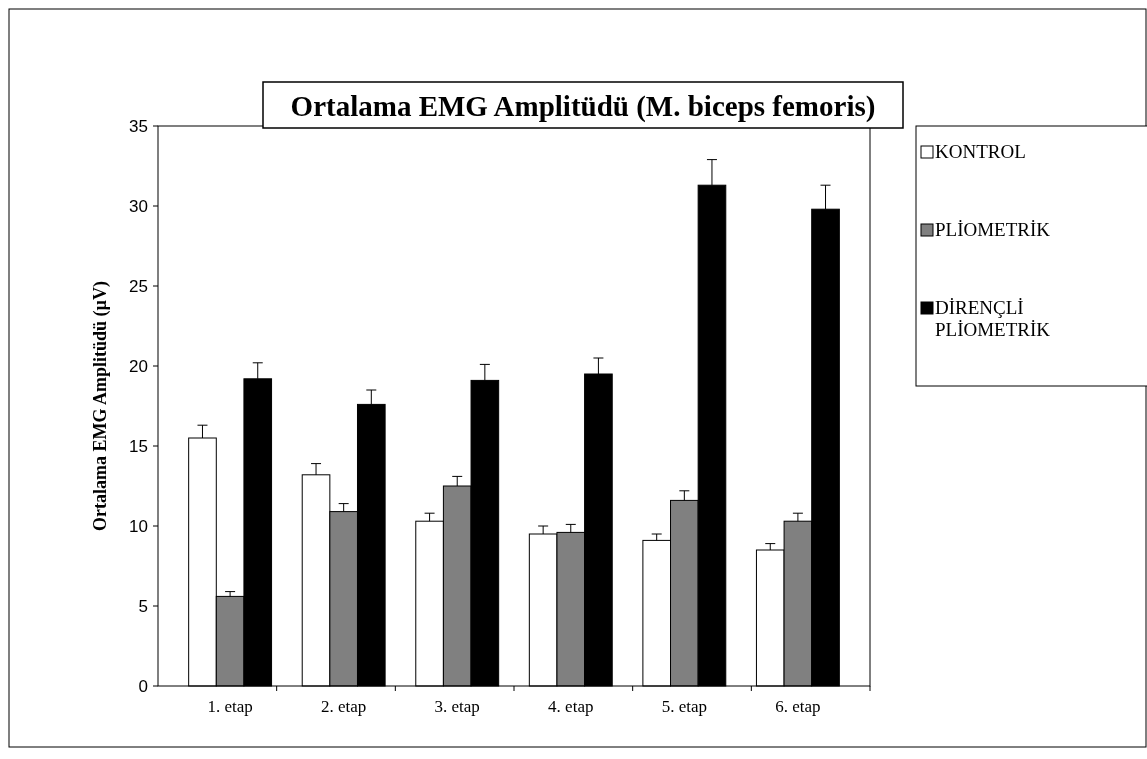 This screenshot has width=1147, height=759. Describe the element at coordinates (684, 706) in the screenshot. I see `x-tick-label: 5. etap` at that location.